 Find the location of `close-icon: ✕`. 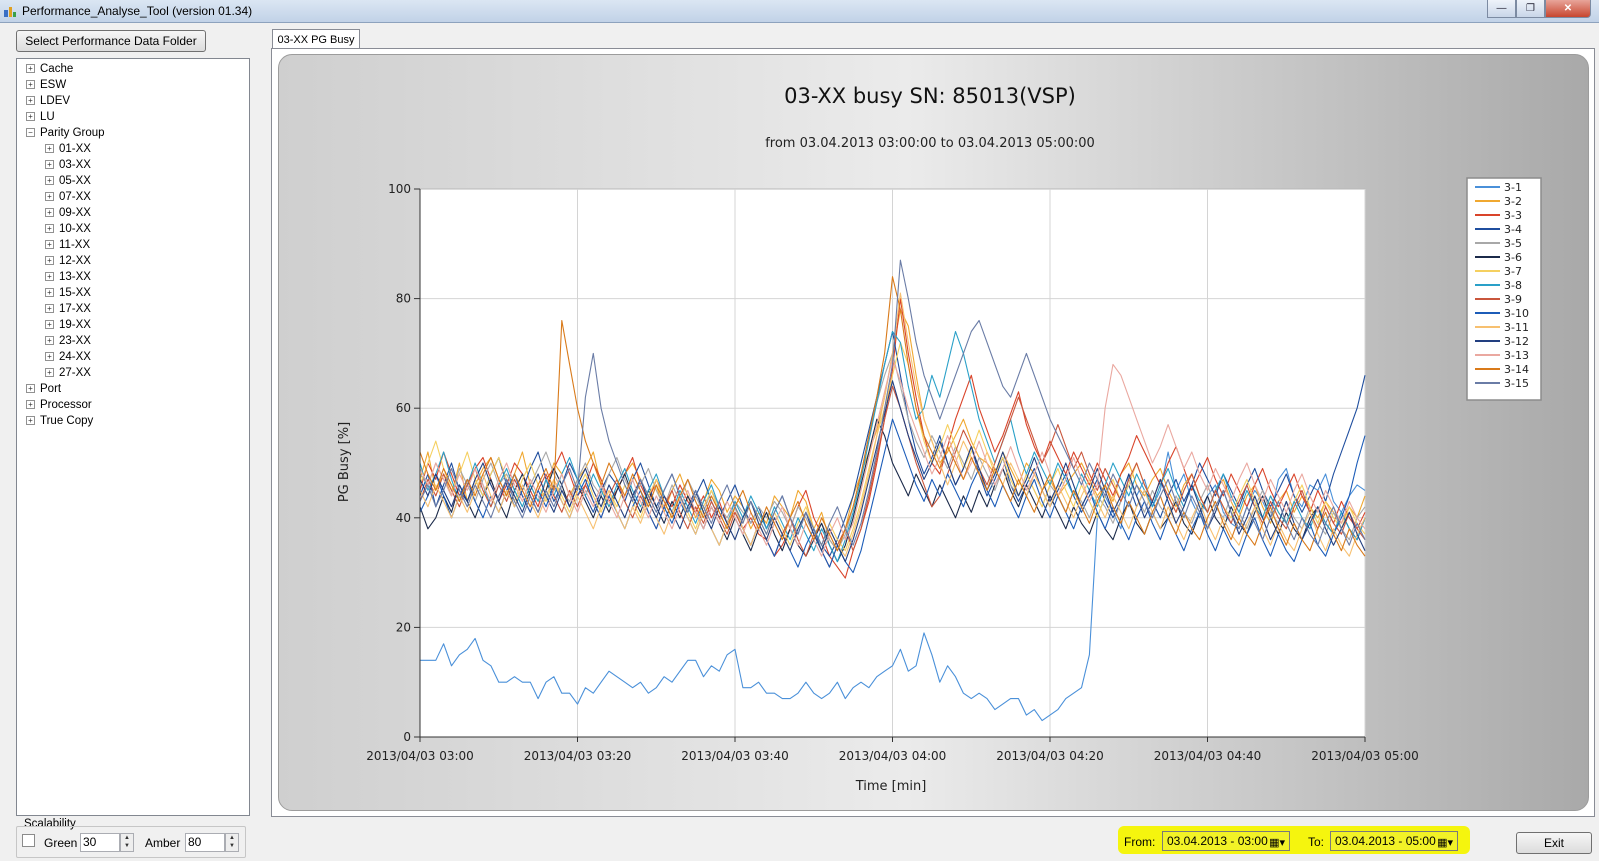

close-icon: ✕ is located at coordinates (1568, 8).